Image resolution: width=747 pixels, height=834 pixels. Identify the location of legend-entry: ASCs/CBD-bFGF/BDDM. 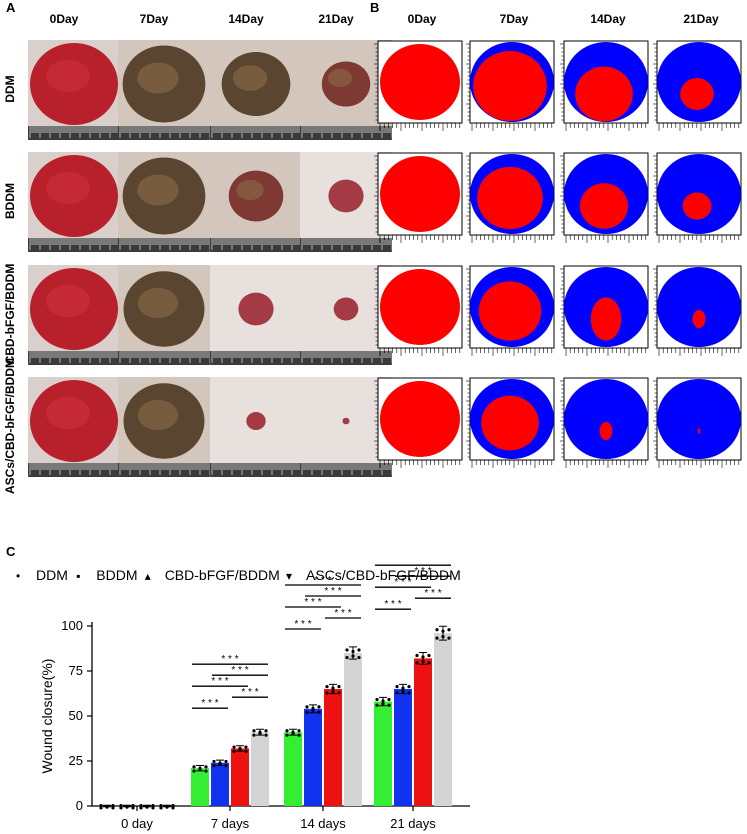
(383, 575).